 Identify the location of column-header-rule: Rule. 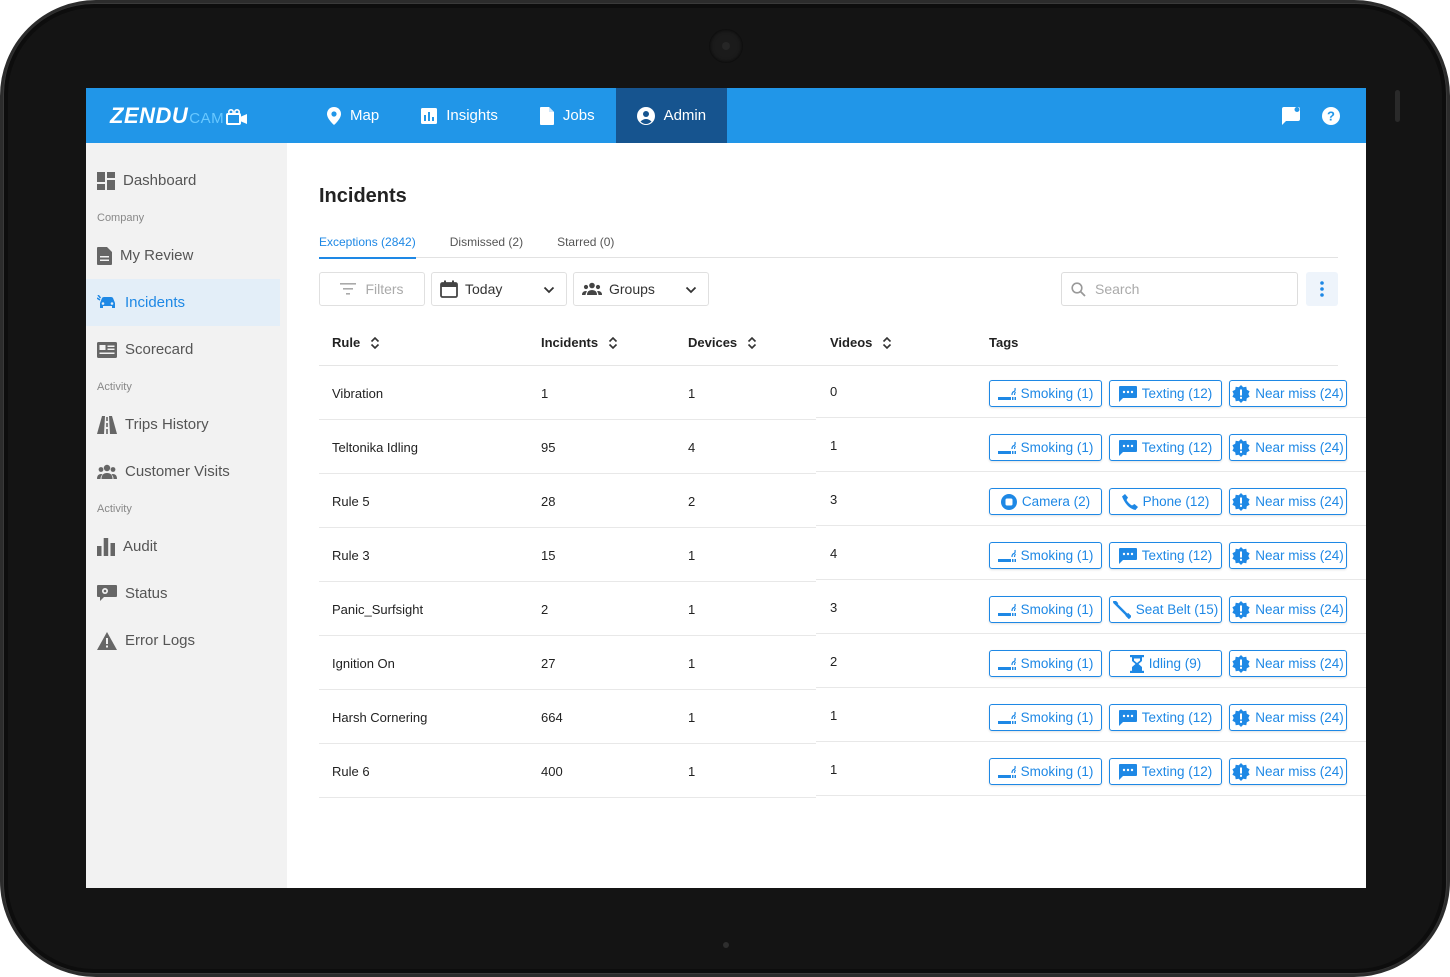
(356, 342).